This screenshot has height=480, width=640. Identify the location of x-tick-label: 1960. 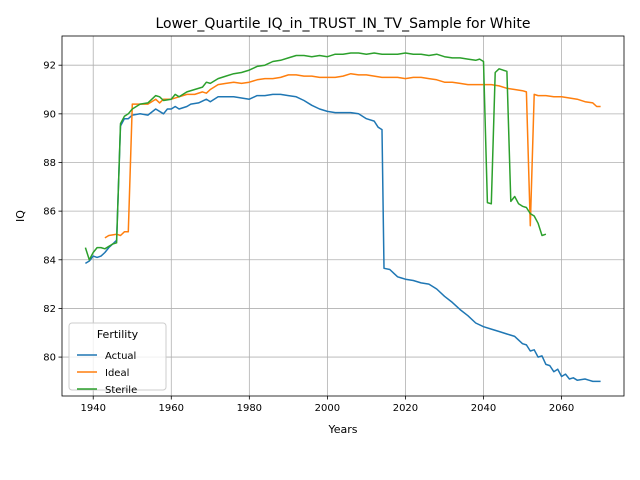
(171, 408).